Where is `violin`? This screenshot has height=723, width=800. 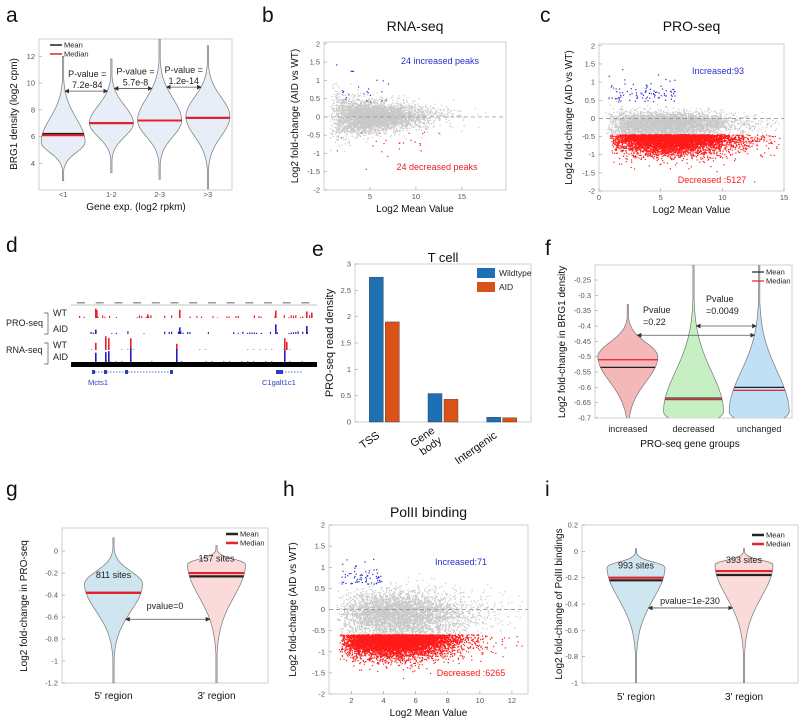
violin is located at coordinates (63, 118).